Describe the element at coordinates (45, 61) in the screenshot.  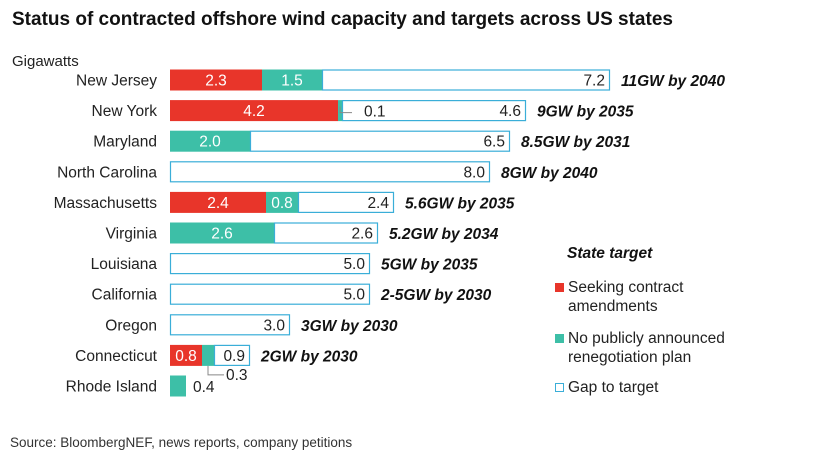
I see `y-axis-label: Gigawatts` at that location.